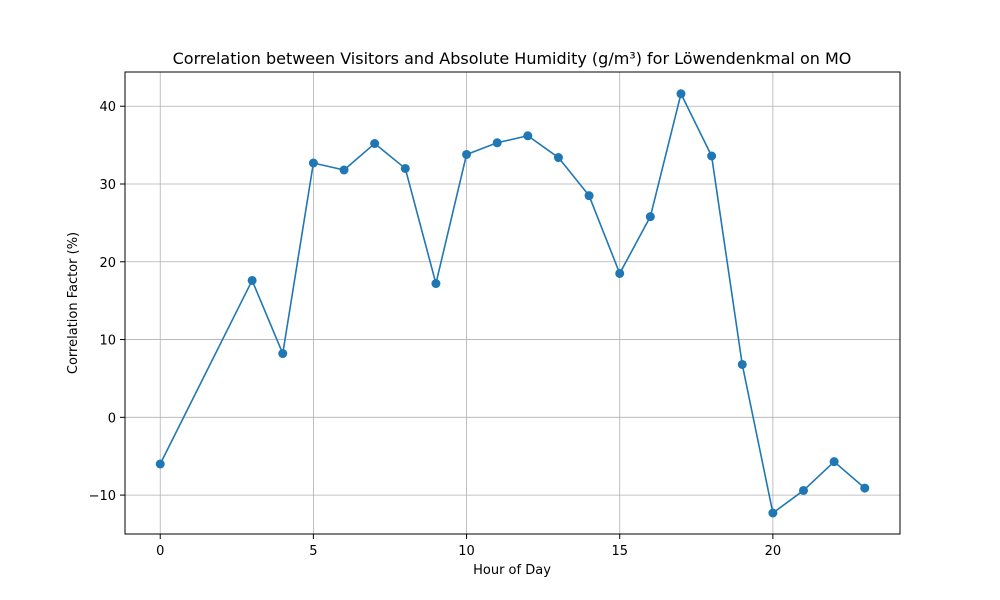 This screenshot has width=1000, height=600. What do you see at coordinates (107, 107) in the screenshot?
I see `y-tick-label: 40` at bounding box center [107, 107].